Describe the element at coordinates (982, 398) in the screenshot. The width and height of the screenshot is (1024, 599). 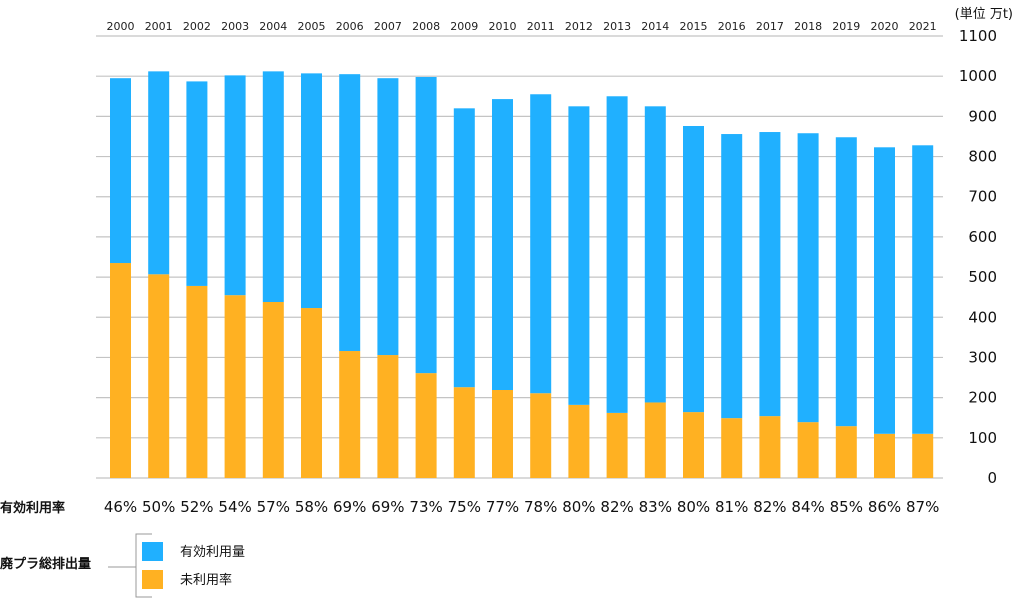
I see `y-tick-label-200: 200` at that location.